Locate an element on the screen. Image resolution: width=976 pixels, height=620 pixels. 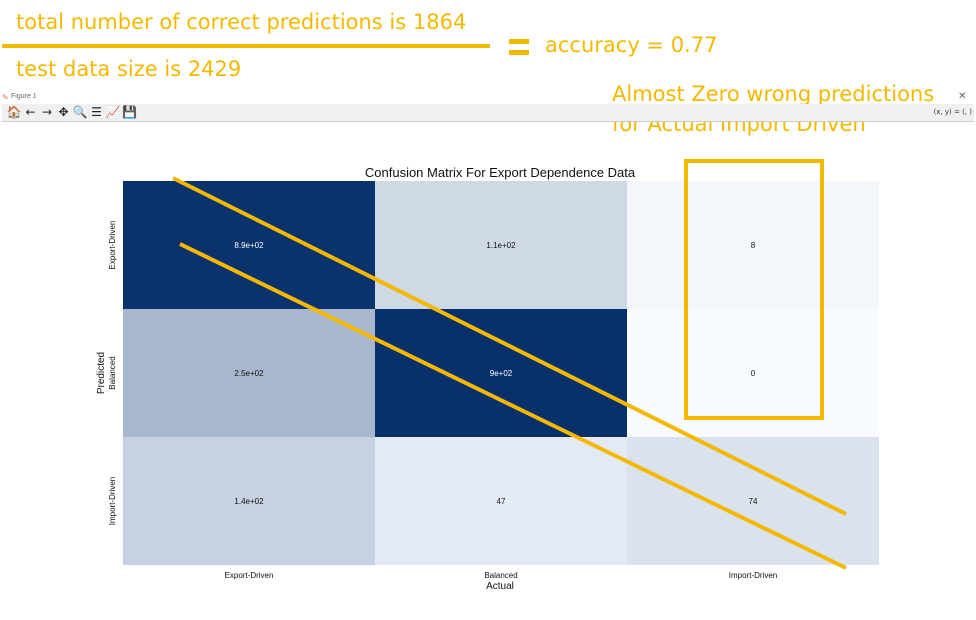
zero-wrong-line-1: Almost Zero wrong predictions is located at coordinates (773, 94).